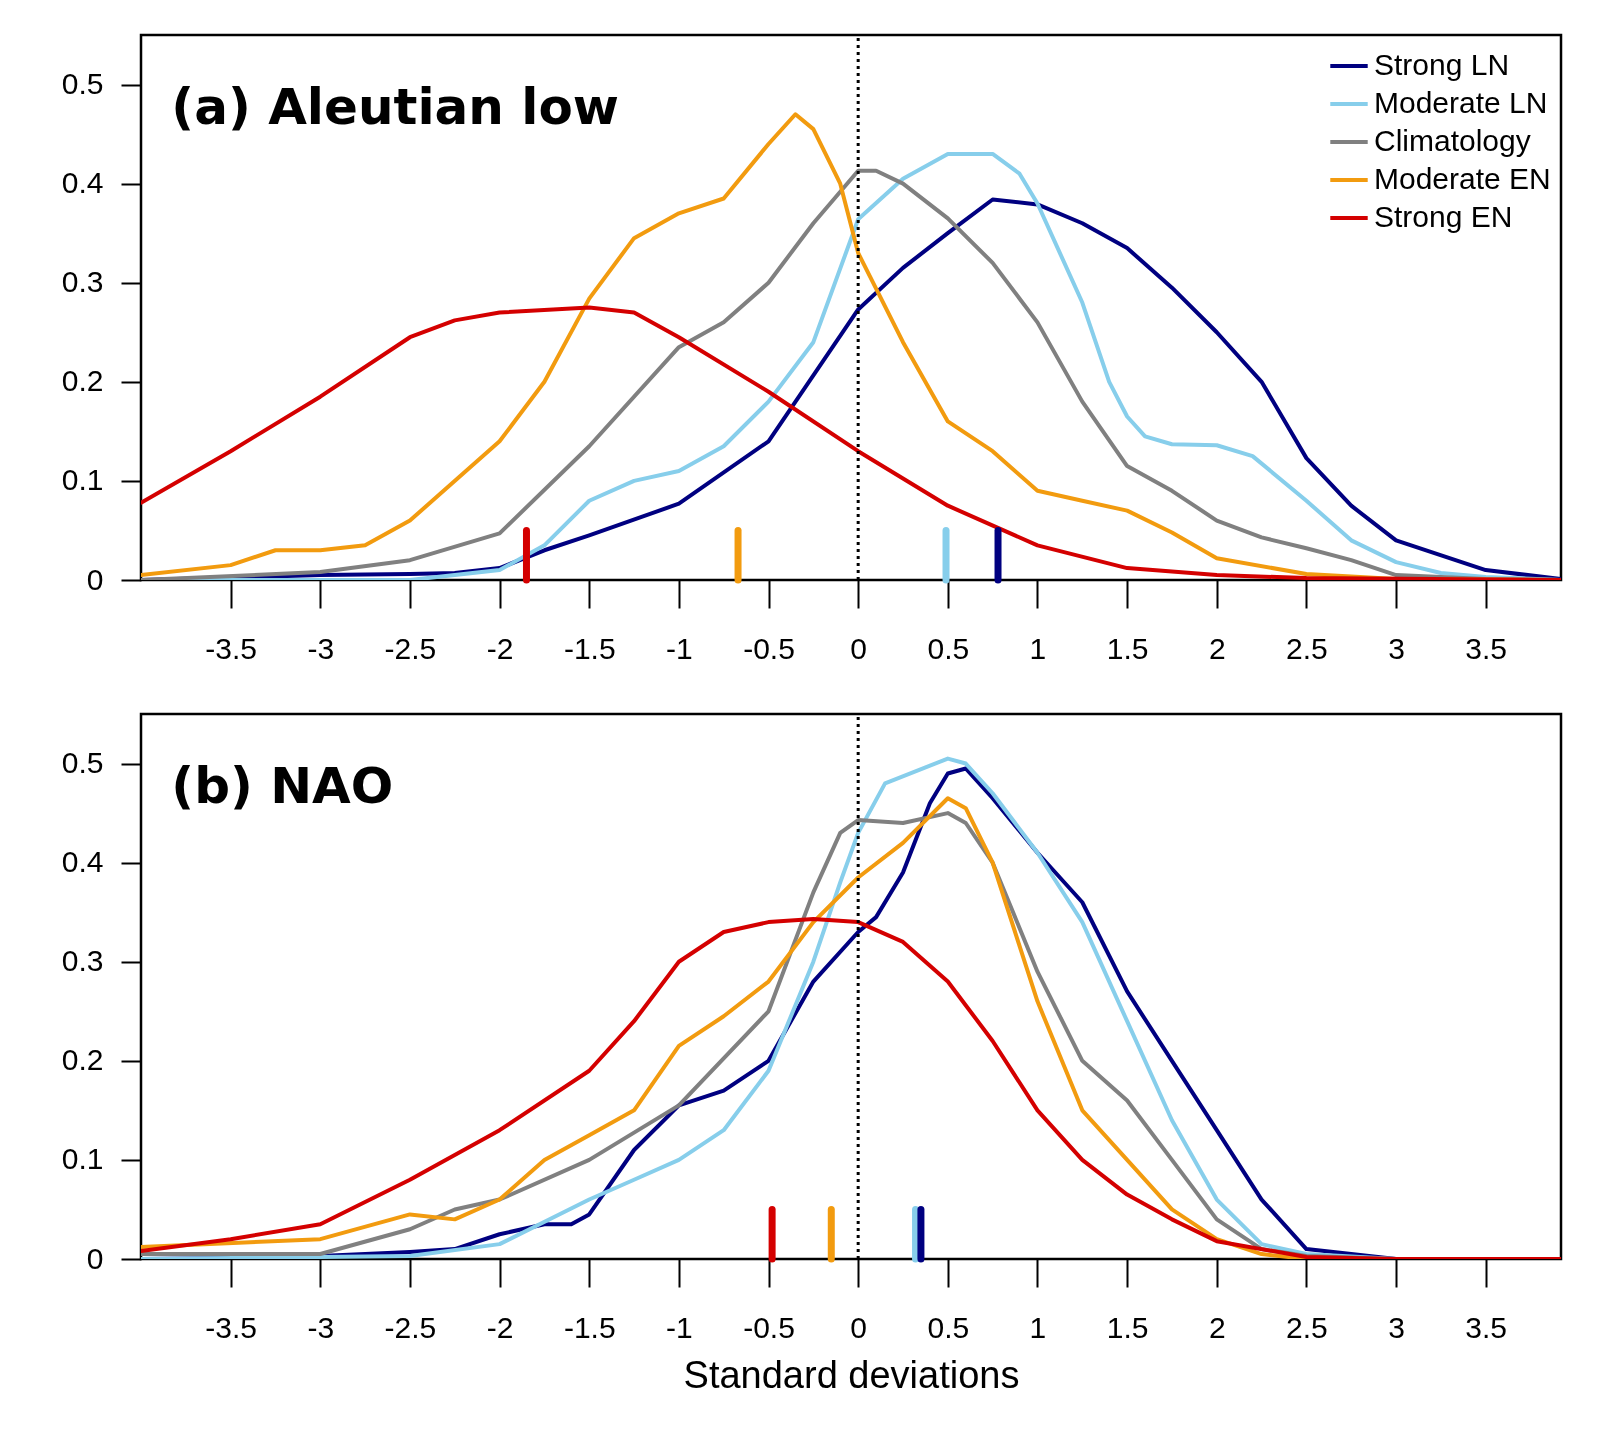 This screenshot has width=1602, height=1439. I want to click on text: (a) Aleutian low, so click(395, 106).